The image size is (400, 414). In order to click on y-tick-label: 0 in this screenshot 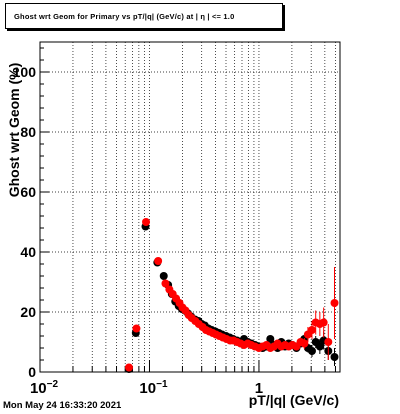, I will do `click(32, 372)`.